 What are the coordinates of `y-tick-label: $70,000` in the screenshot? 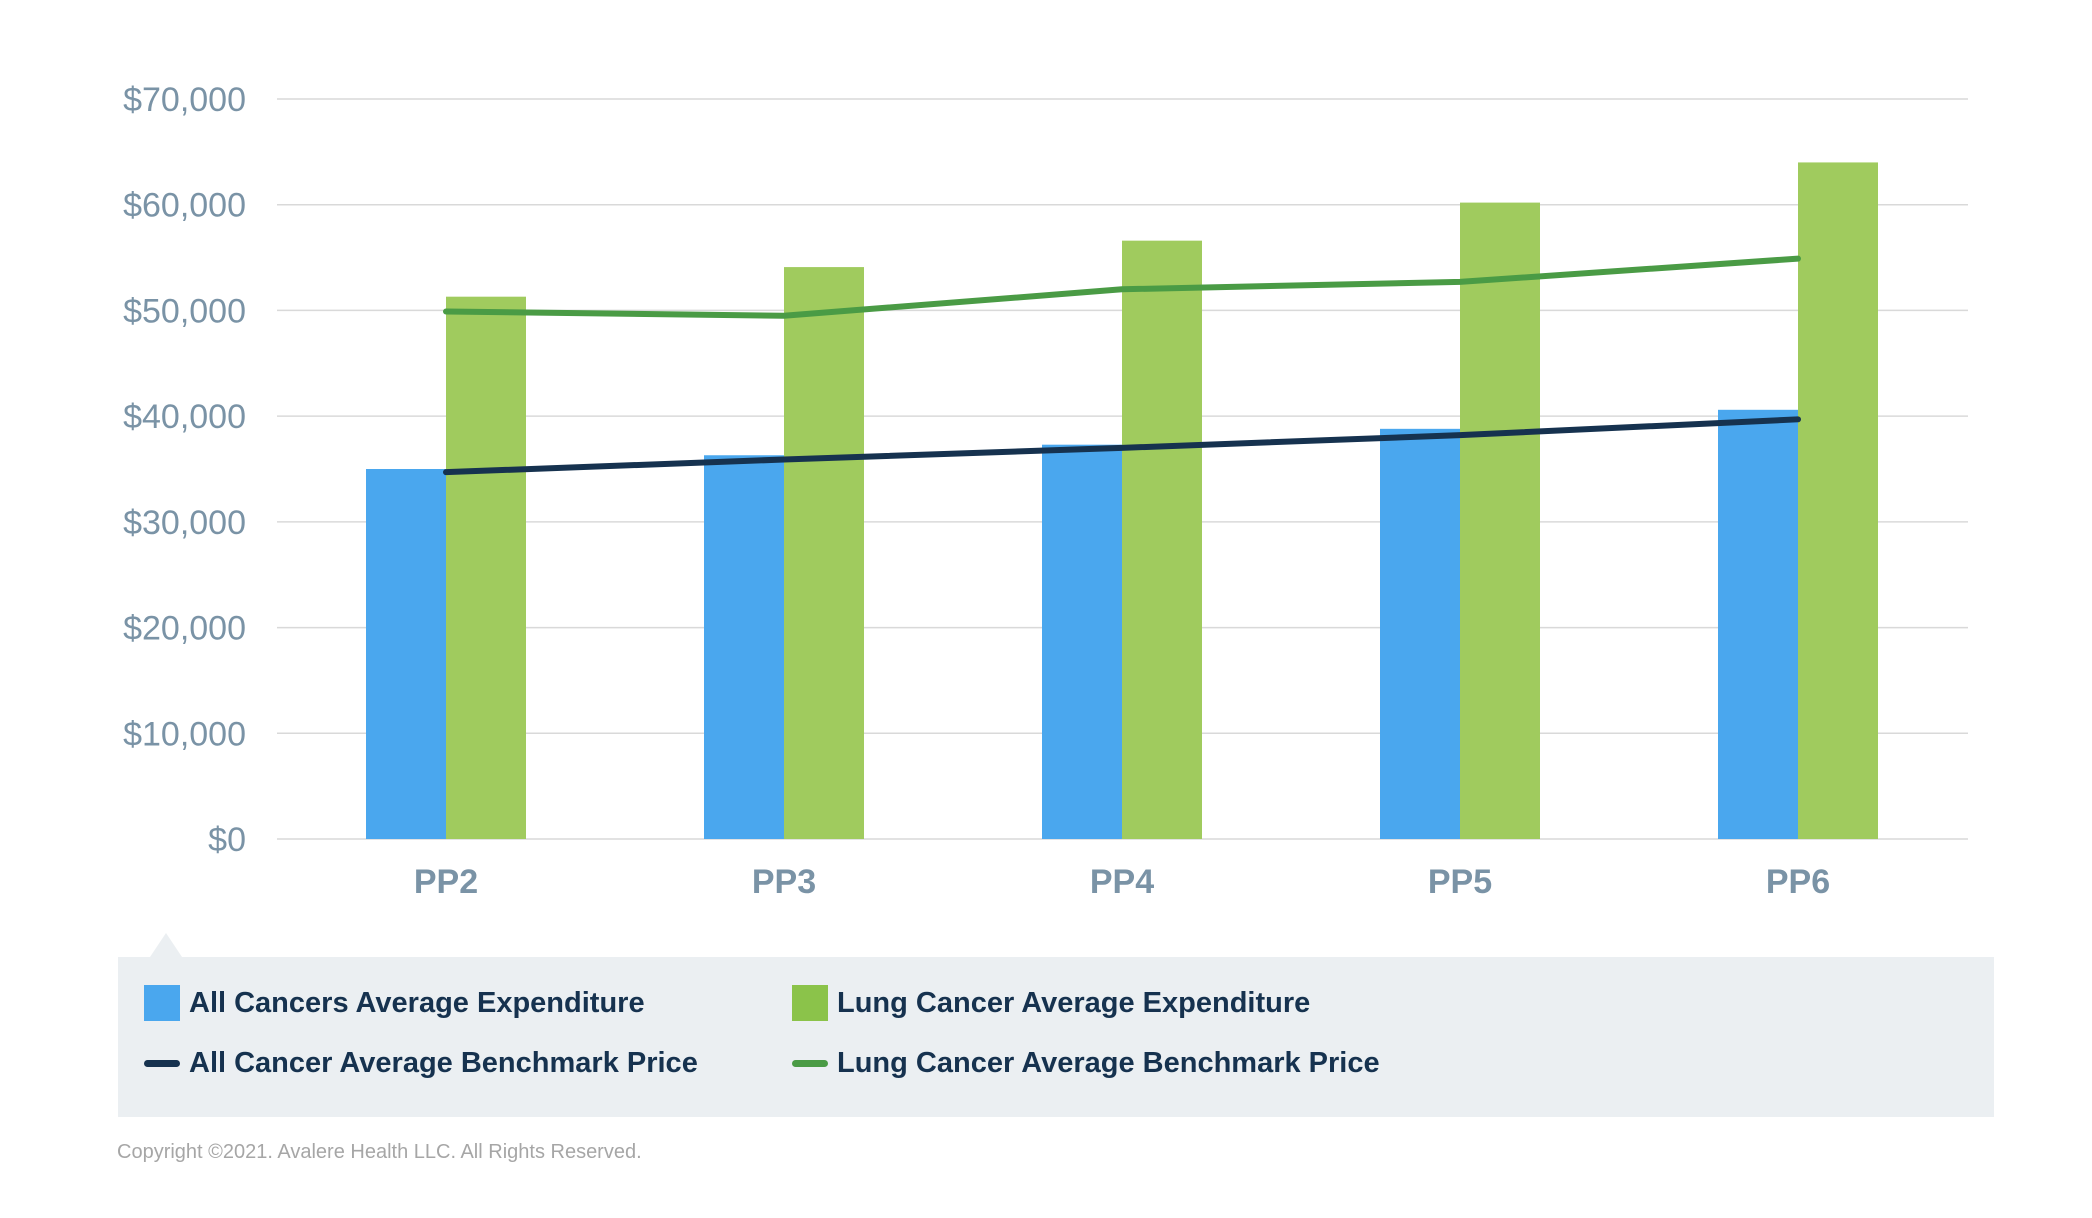 It's located at (184, 100).